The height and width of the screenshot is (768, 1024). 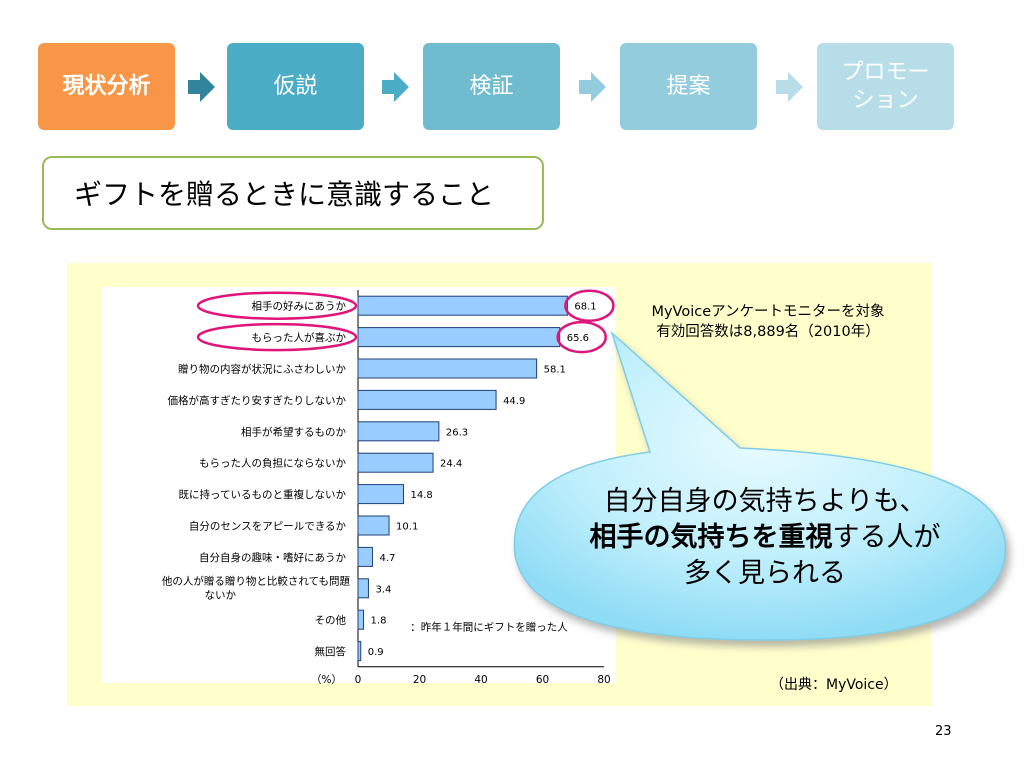 What do you see at coordinates (768, 332) in the screenshot?
I see `survey-note-line2: 有効回答数は8,889名（2010年）` at bounding box center [768, 332].